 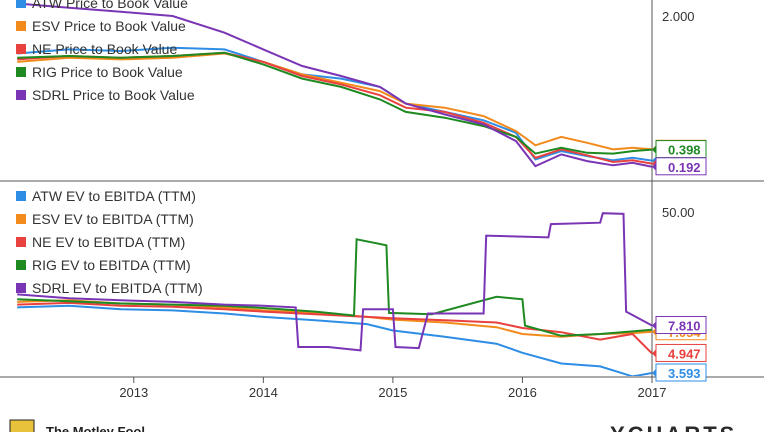 What do you see at coordinates (263, 392) in the screenshot?
I see `x-tick-2014: 2014` at bounding box center [263, 392].